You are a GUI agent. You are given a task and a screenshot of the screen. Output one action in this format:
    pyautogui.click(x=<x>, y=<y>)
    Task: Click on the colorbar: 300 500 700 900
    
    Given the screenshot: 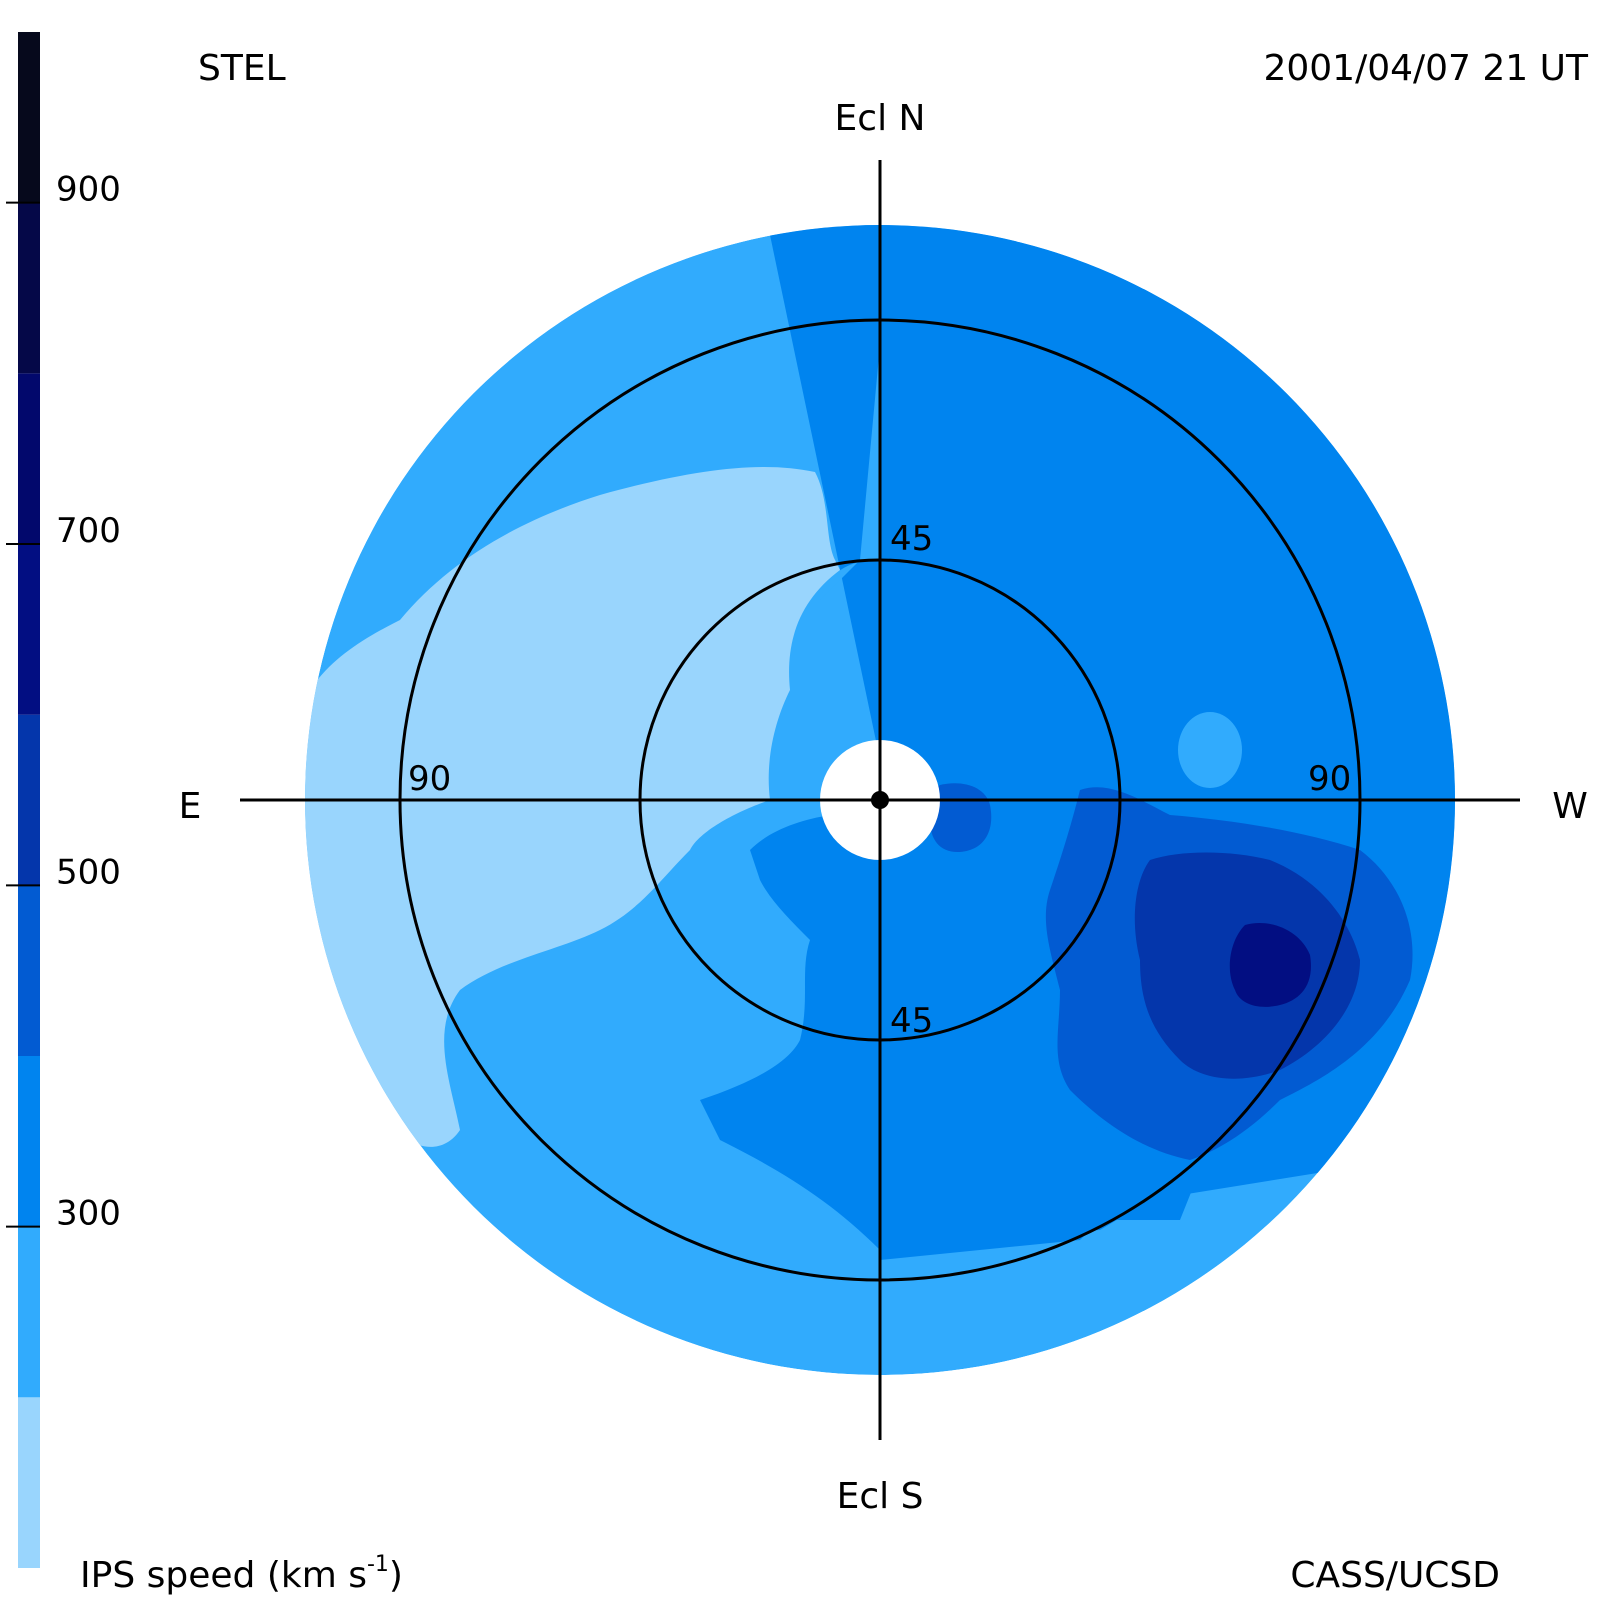 What is the action you would take?
    pyautogui.click(x=63, y=800)
    